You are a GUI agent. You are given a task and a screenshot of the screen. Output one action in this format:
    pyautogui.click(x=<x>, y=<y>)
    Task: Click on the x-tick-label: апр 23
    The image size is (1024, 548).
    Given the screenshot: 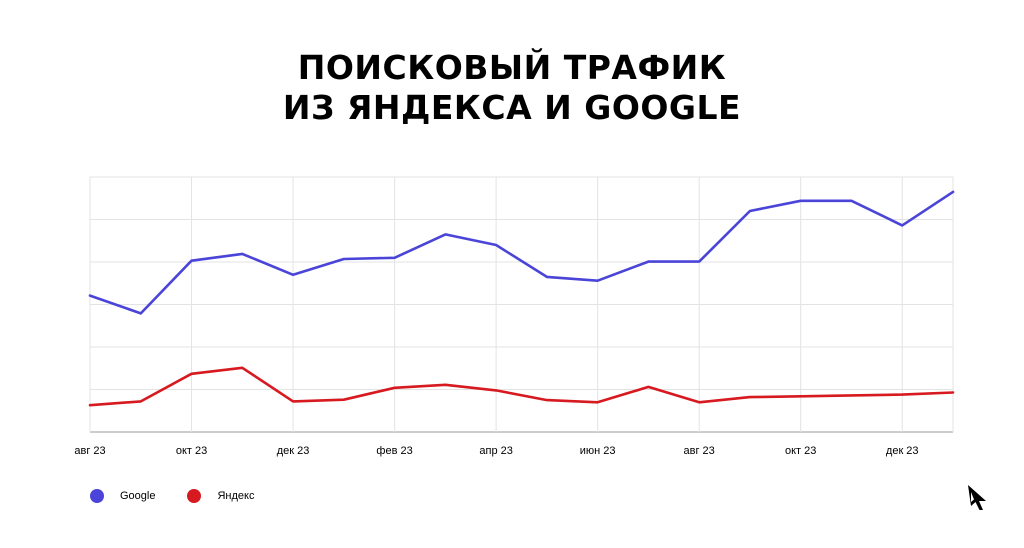 What is the action you would take?
    pyautogui.click(x=495, y=451)
    